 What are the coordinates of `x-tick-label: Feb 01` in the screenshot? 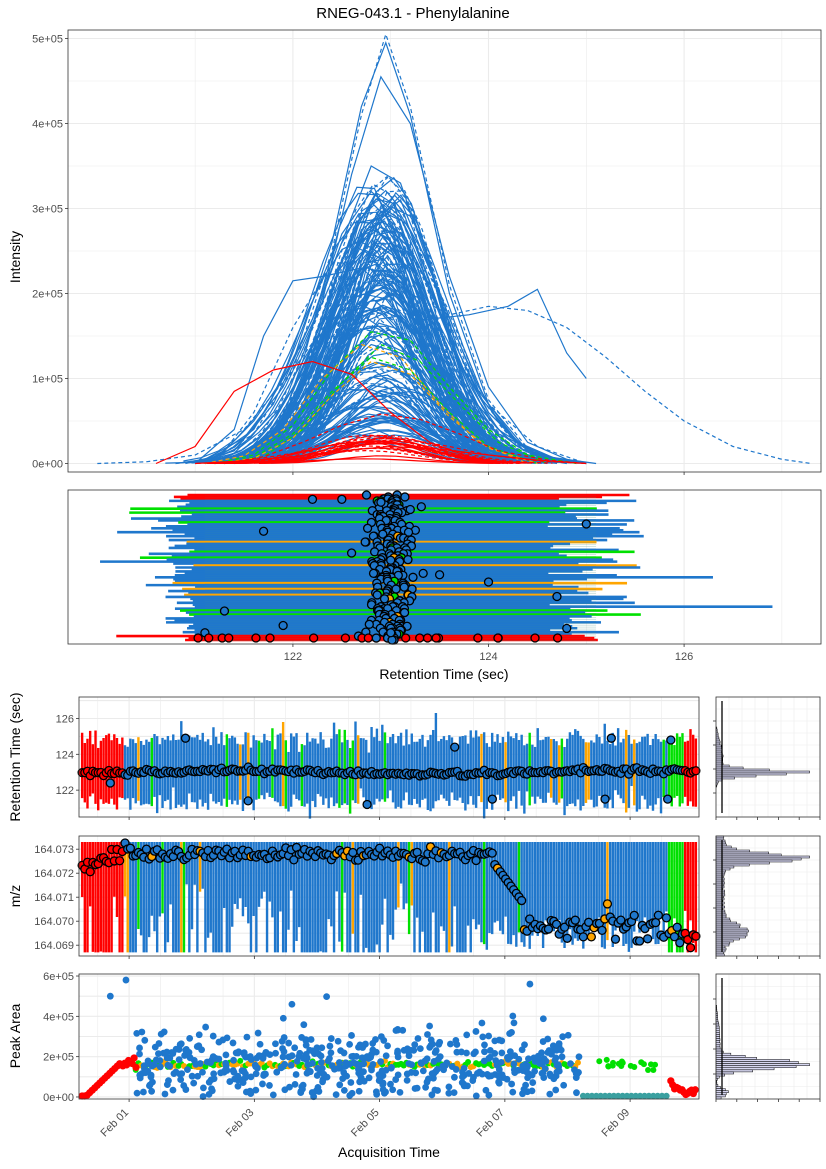 It's located at (115, 1123).